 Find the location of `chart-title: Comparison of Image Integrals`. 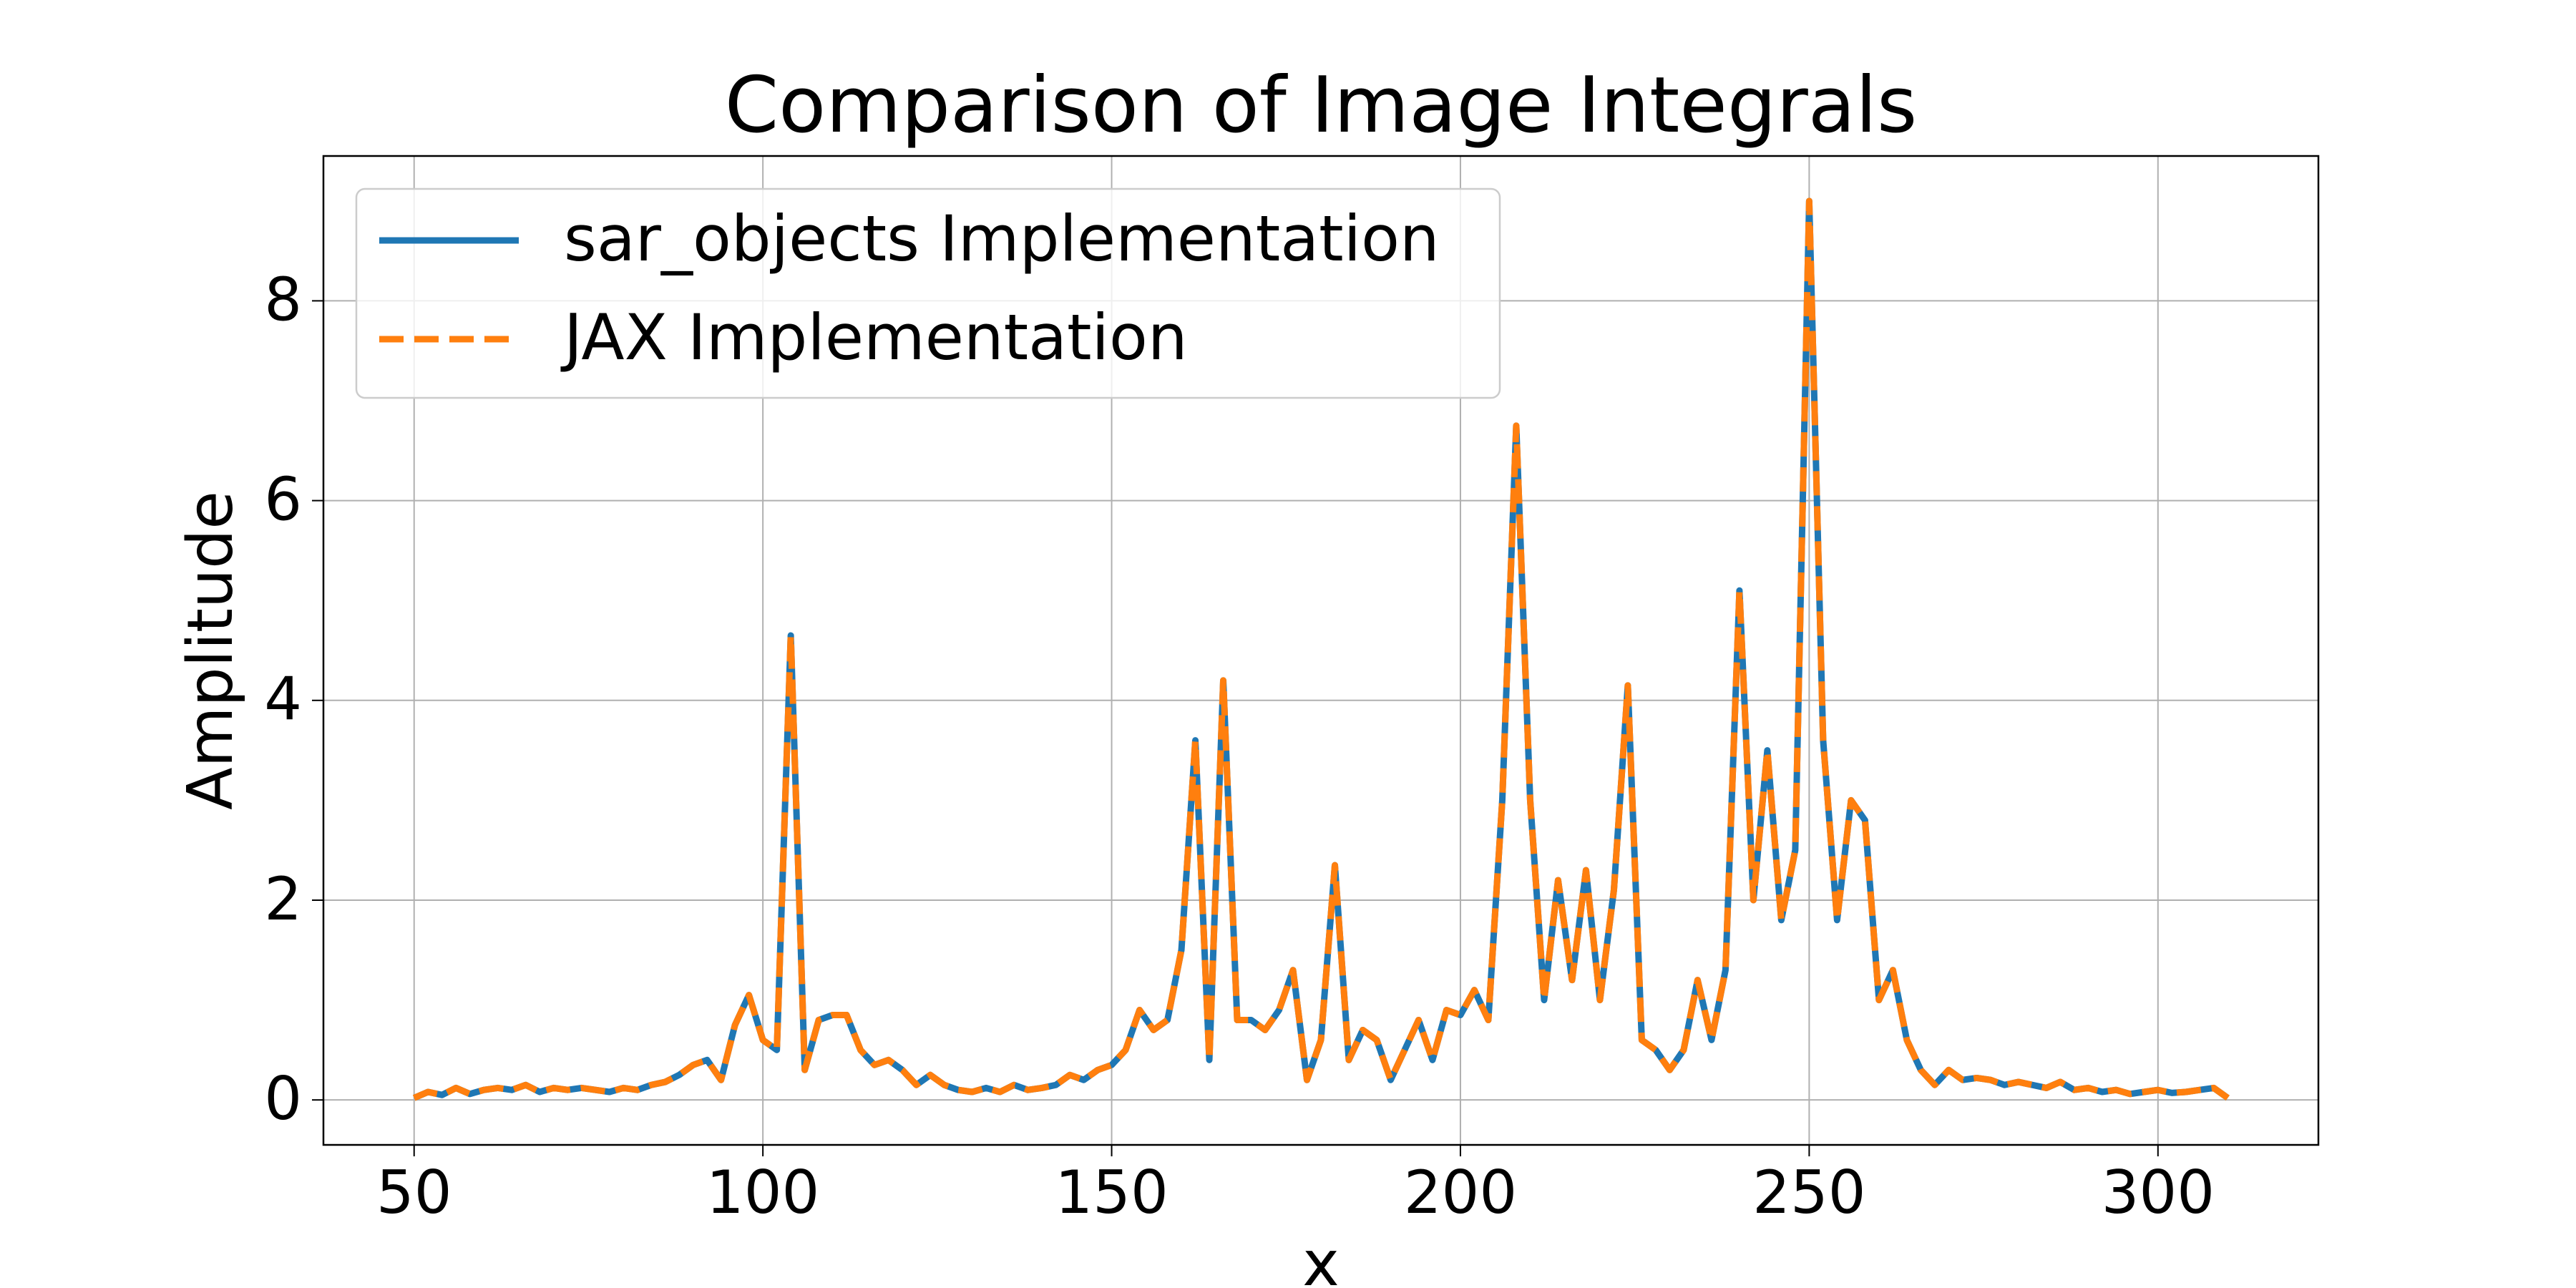

chart-title: Comparison of Image Integrals is located at coordinates (1321, 105).